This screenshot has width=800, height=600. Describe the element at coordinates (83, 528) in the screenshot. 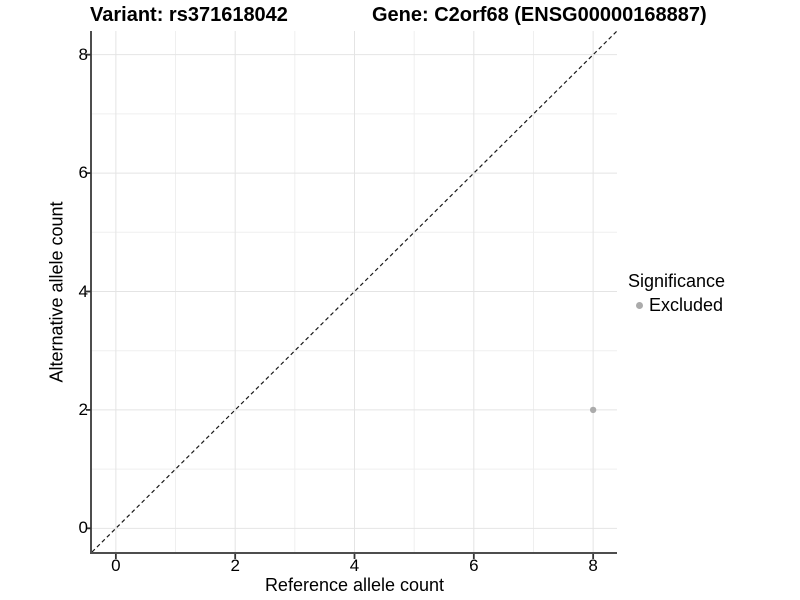

I see `y-tick-label: 0` at that location.